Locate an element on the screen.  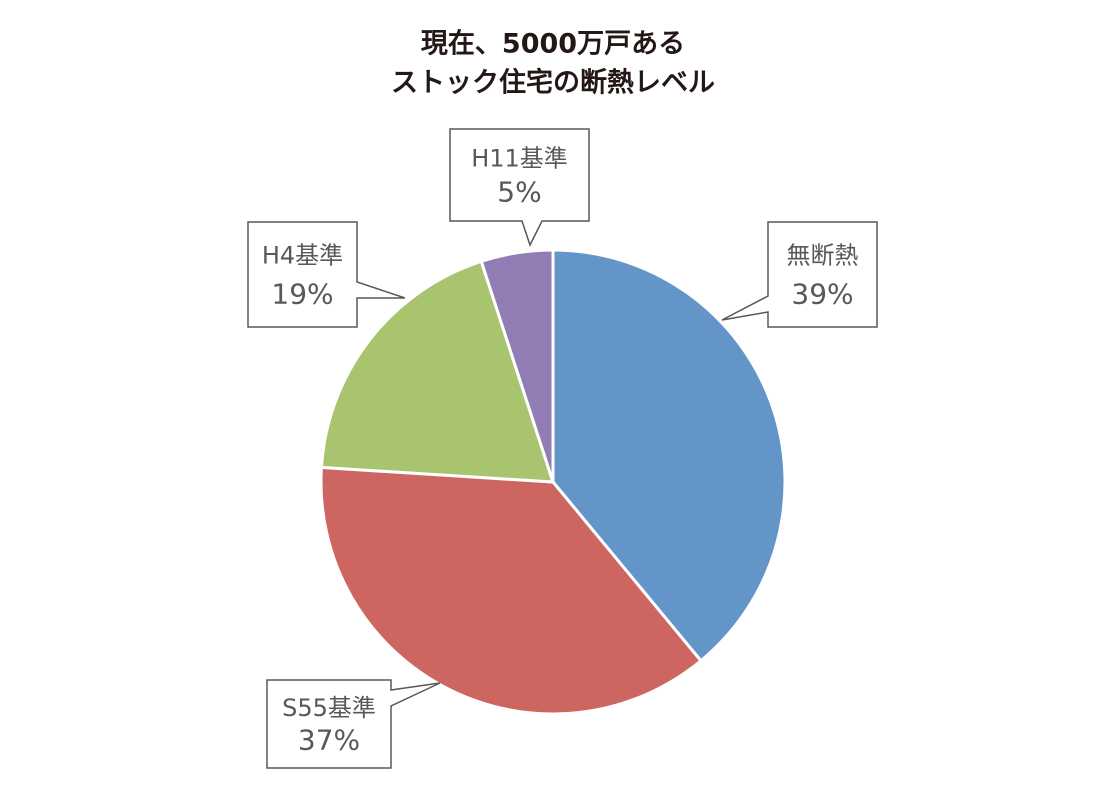
slice-label: H4基準 is located at coordinates (302, 256).